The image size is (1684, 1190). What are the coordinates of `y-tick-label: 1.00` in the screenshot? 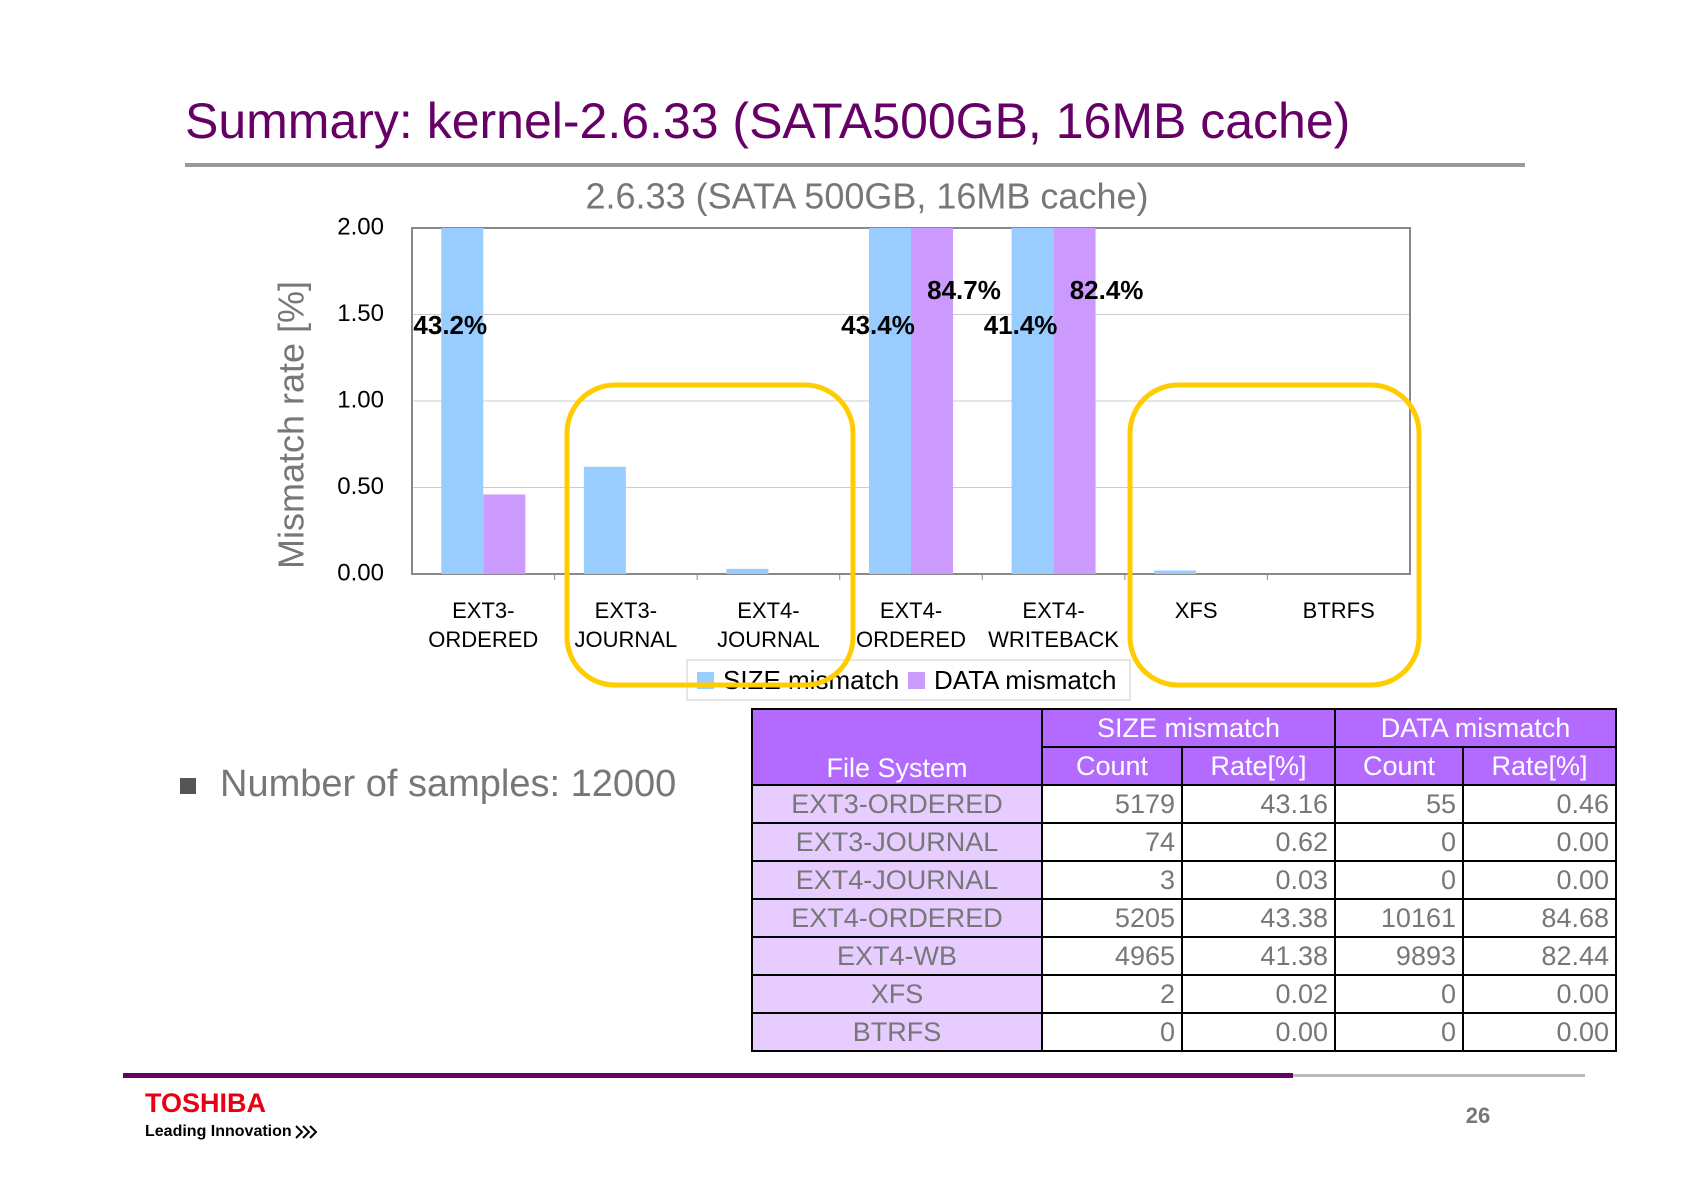 It's located at (360, 399).